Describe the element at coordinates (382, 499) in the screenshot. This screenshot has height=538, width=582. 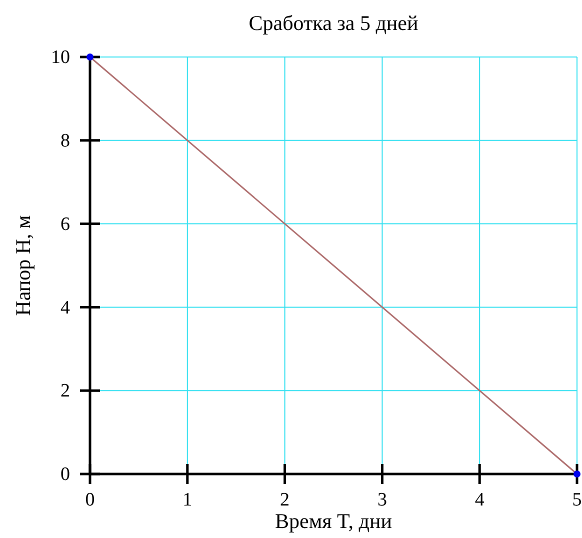
I see `x-tick-label: 3` at that location.